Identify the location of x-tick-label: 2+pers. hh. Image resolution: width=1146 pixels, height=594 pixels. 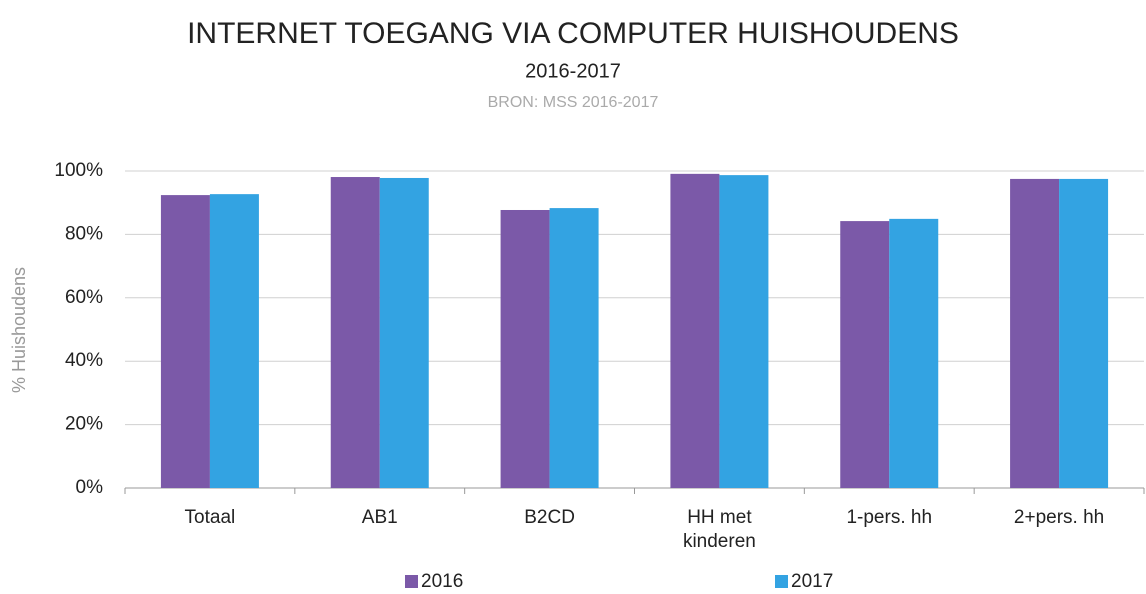
(1059, 517).